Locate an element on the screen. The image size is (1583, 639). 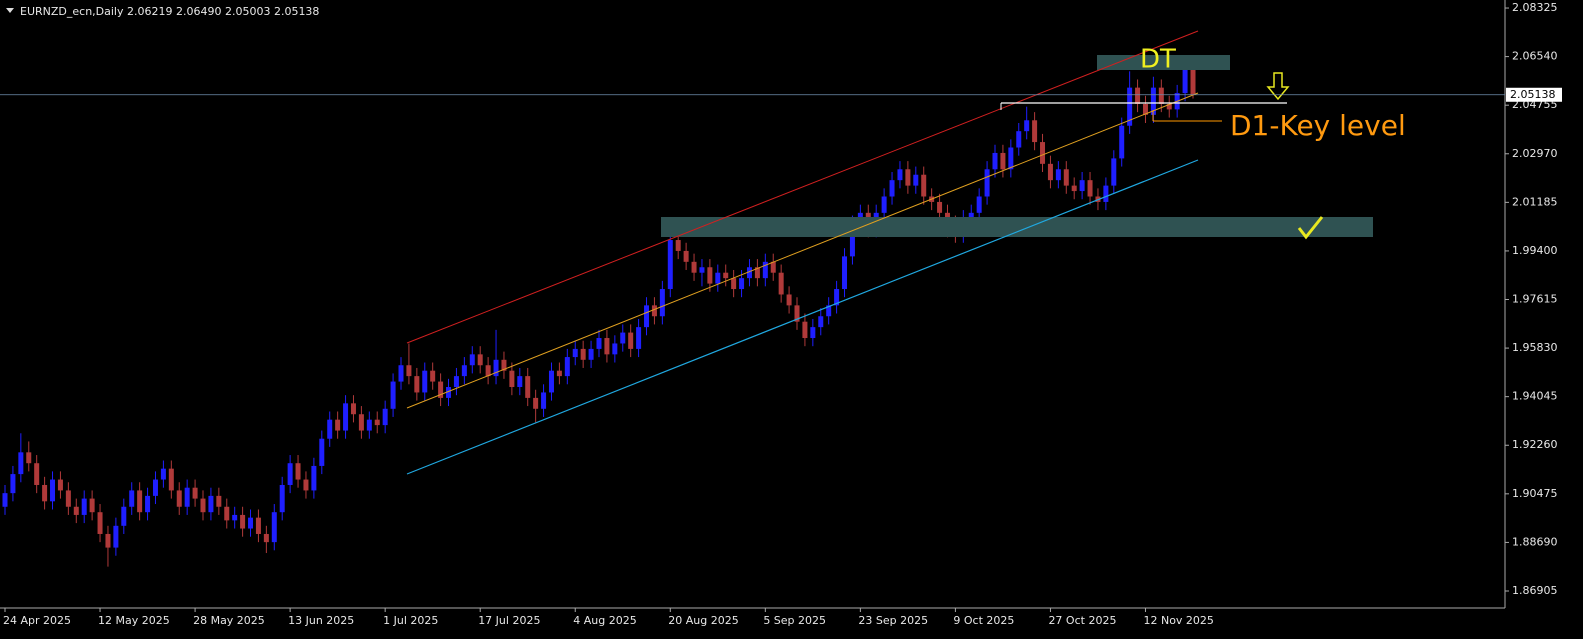
x-tick-label: 13 Jun 2025 is located at coordinates (321, 620).